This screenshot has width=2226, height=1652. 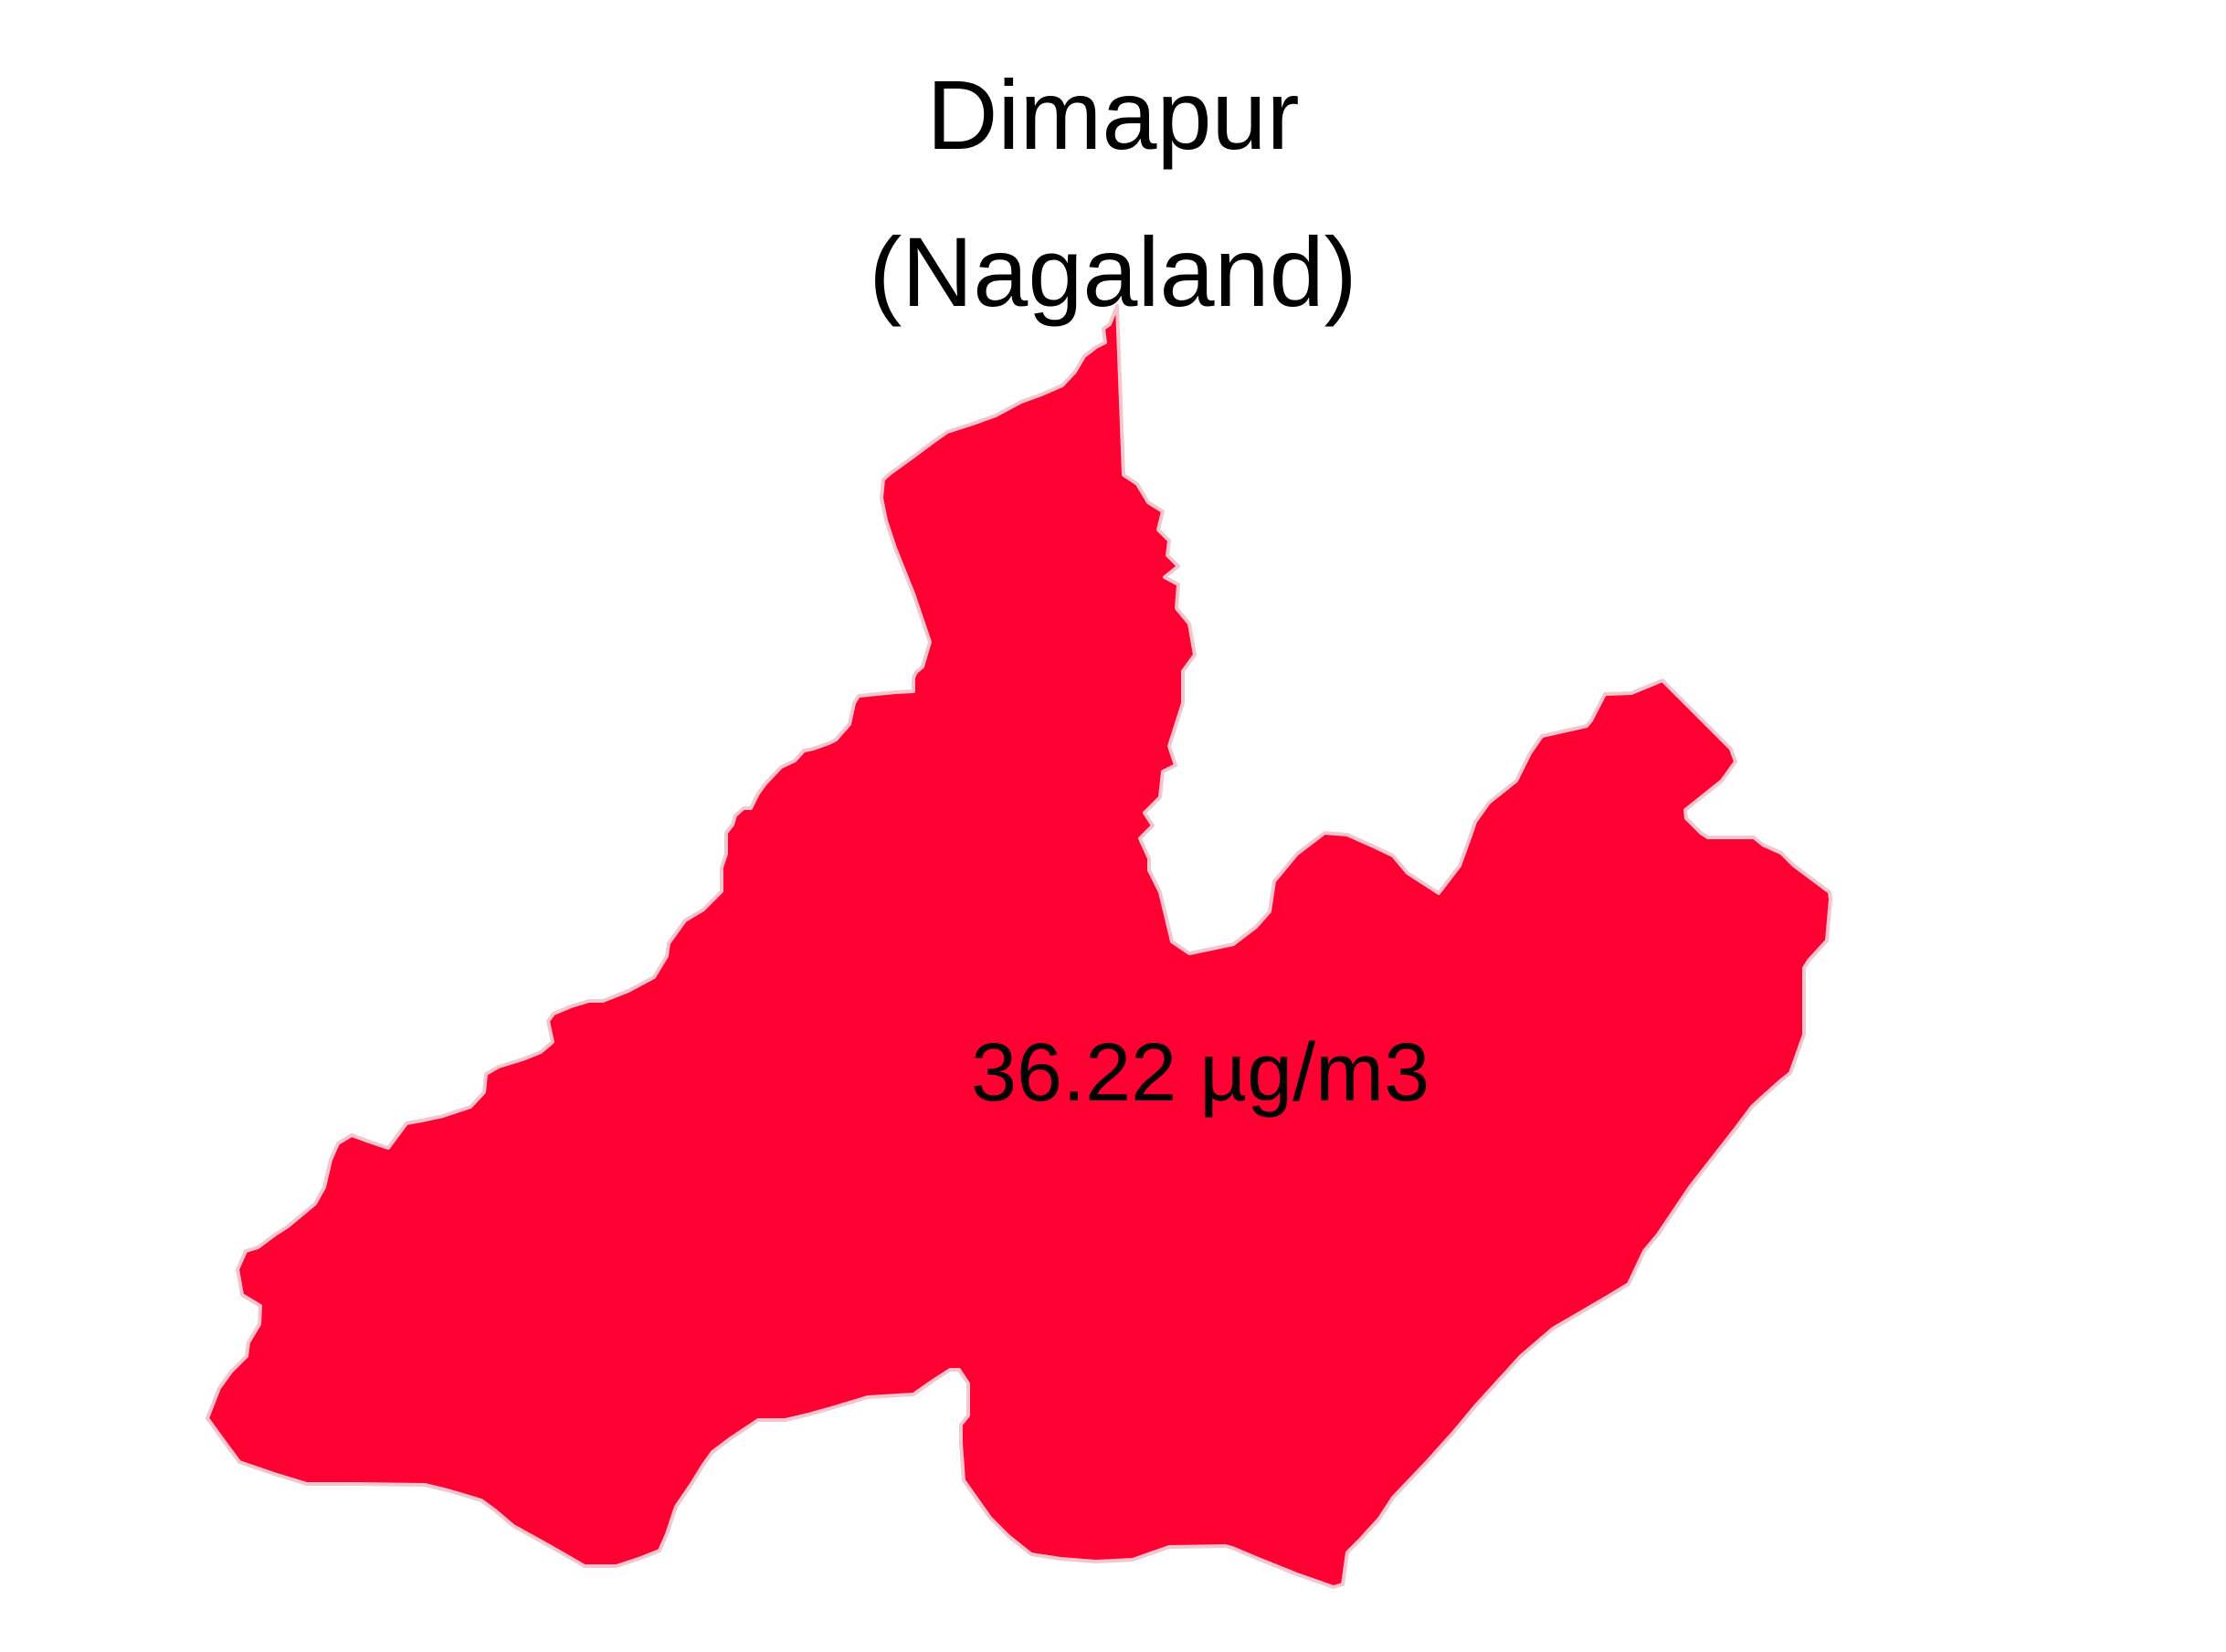 I want to click on map-title-district: Dimapur, so click(x=1113, y=114).